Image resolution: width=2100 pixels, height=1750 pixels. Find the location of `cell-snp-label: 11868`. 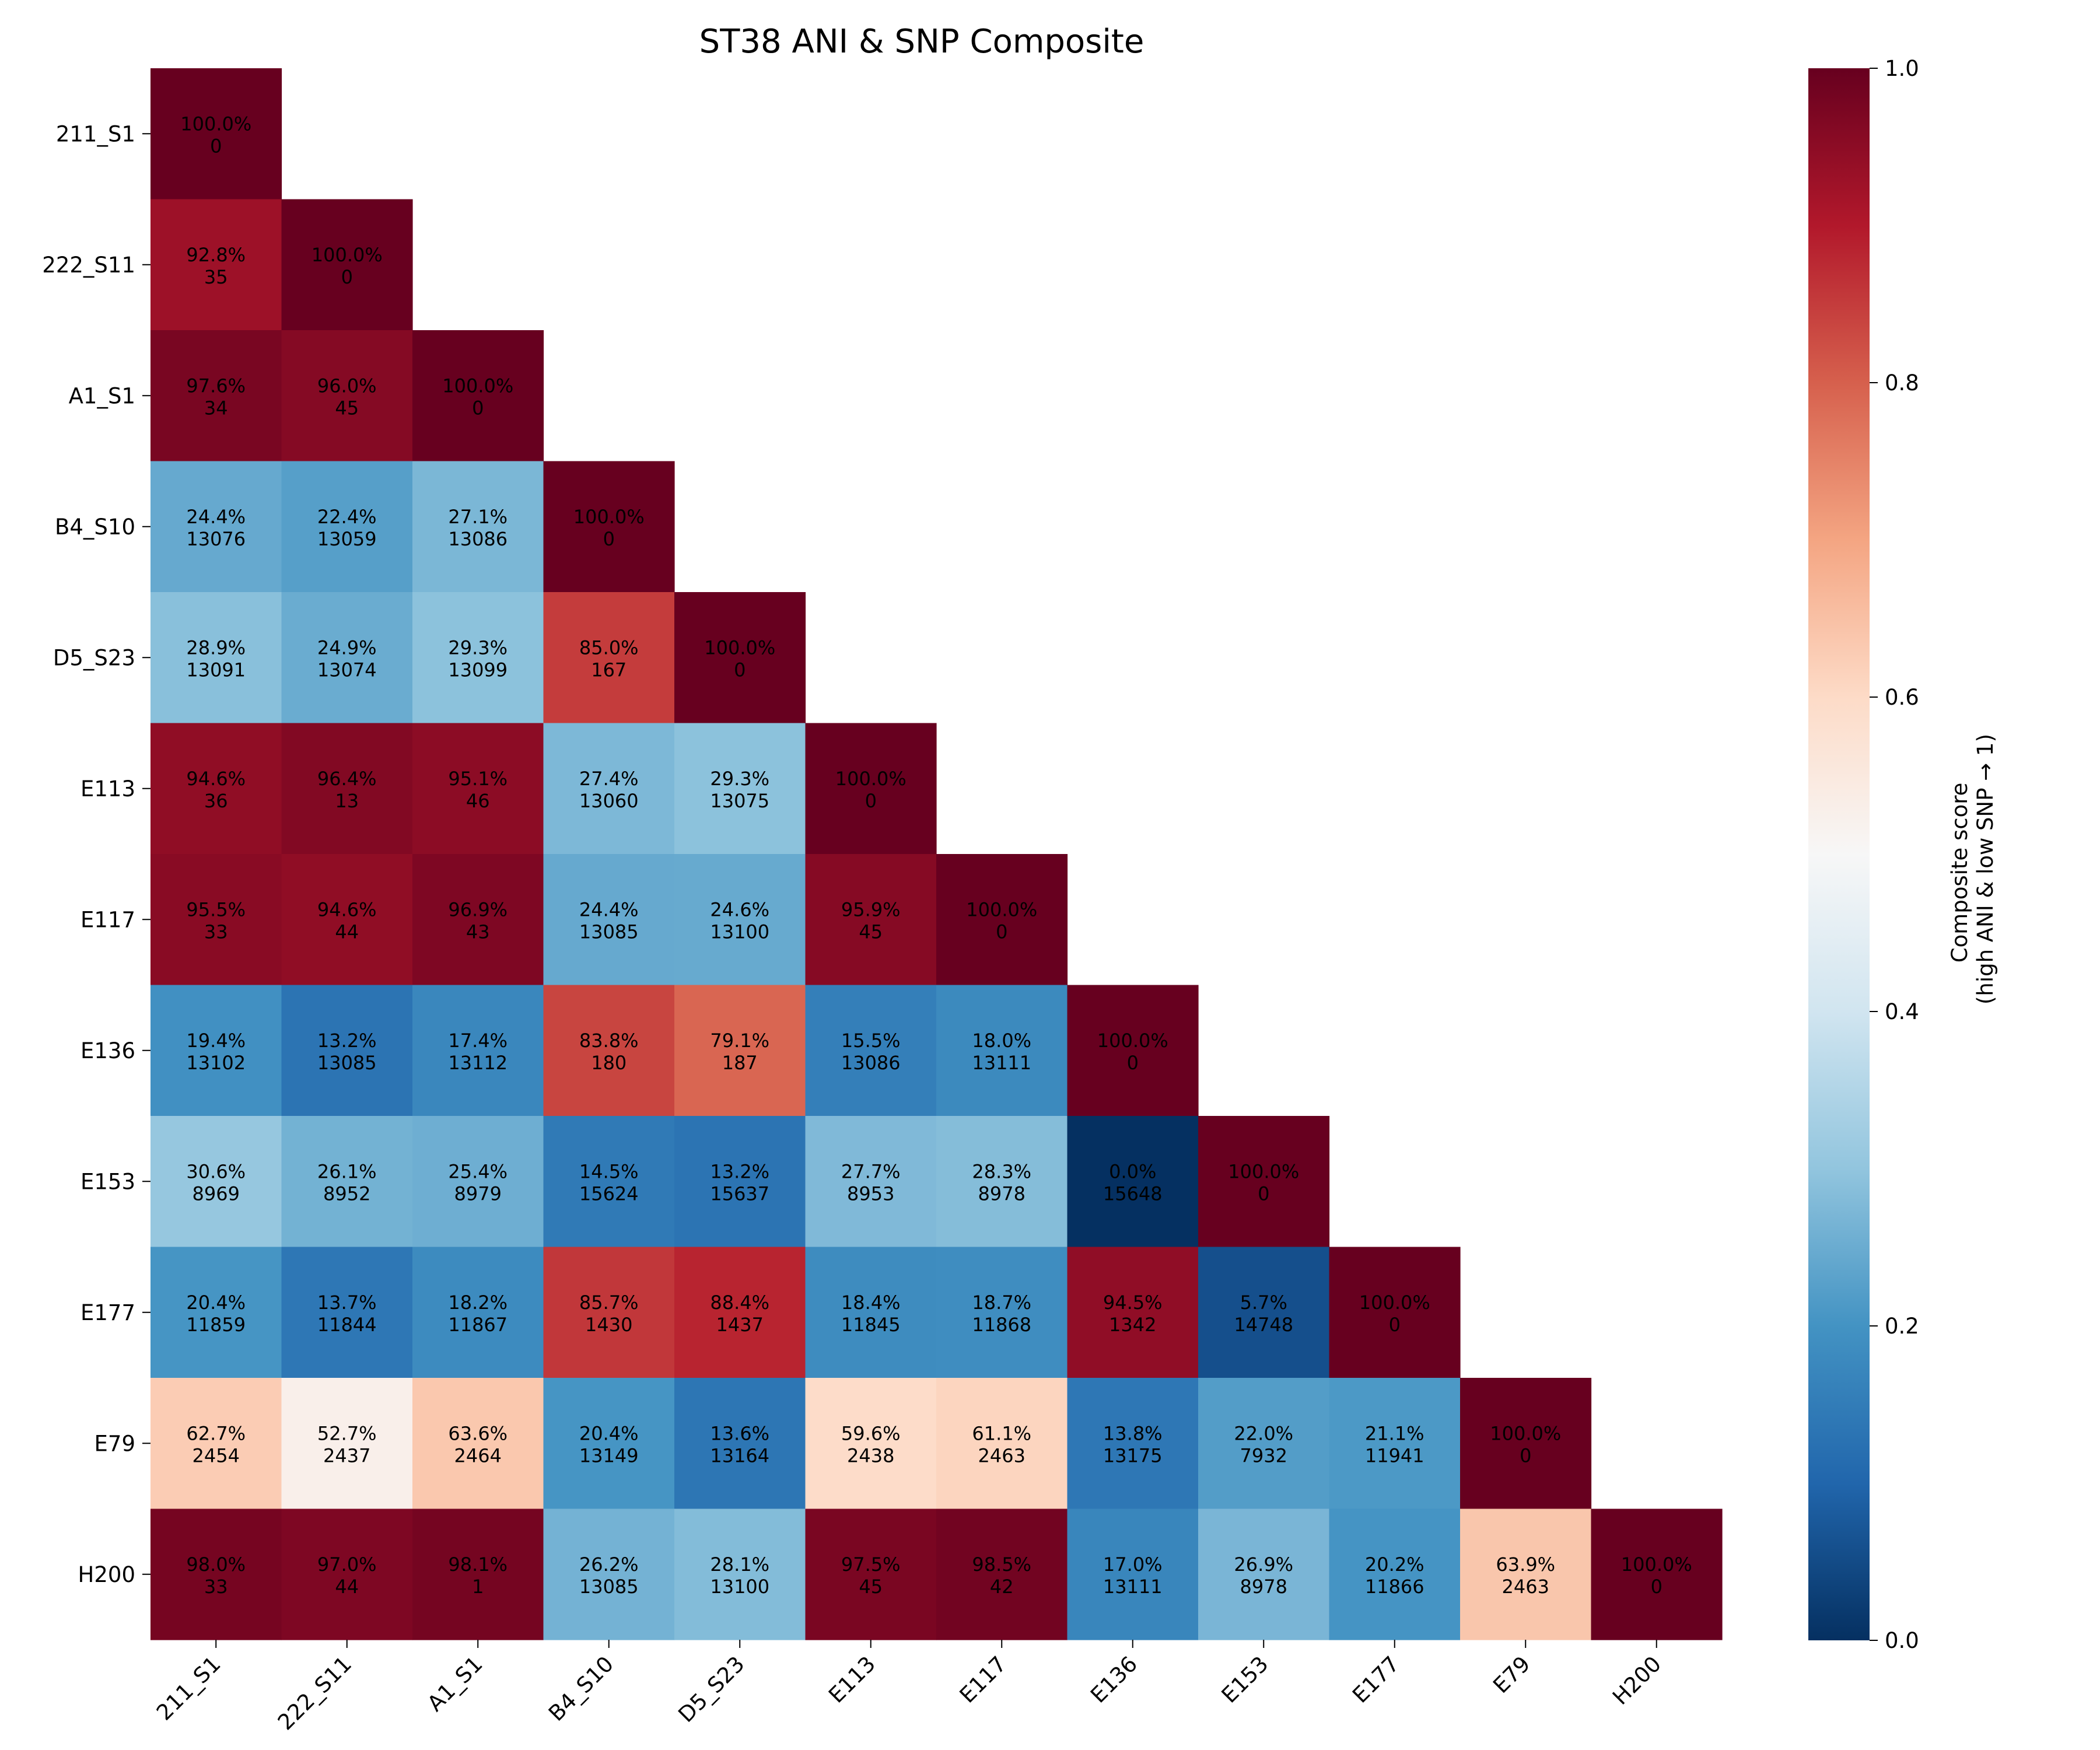

cell-snp-label: 11868 is located at coordinates (1001, 1325).